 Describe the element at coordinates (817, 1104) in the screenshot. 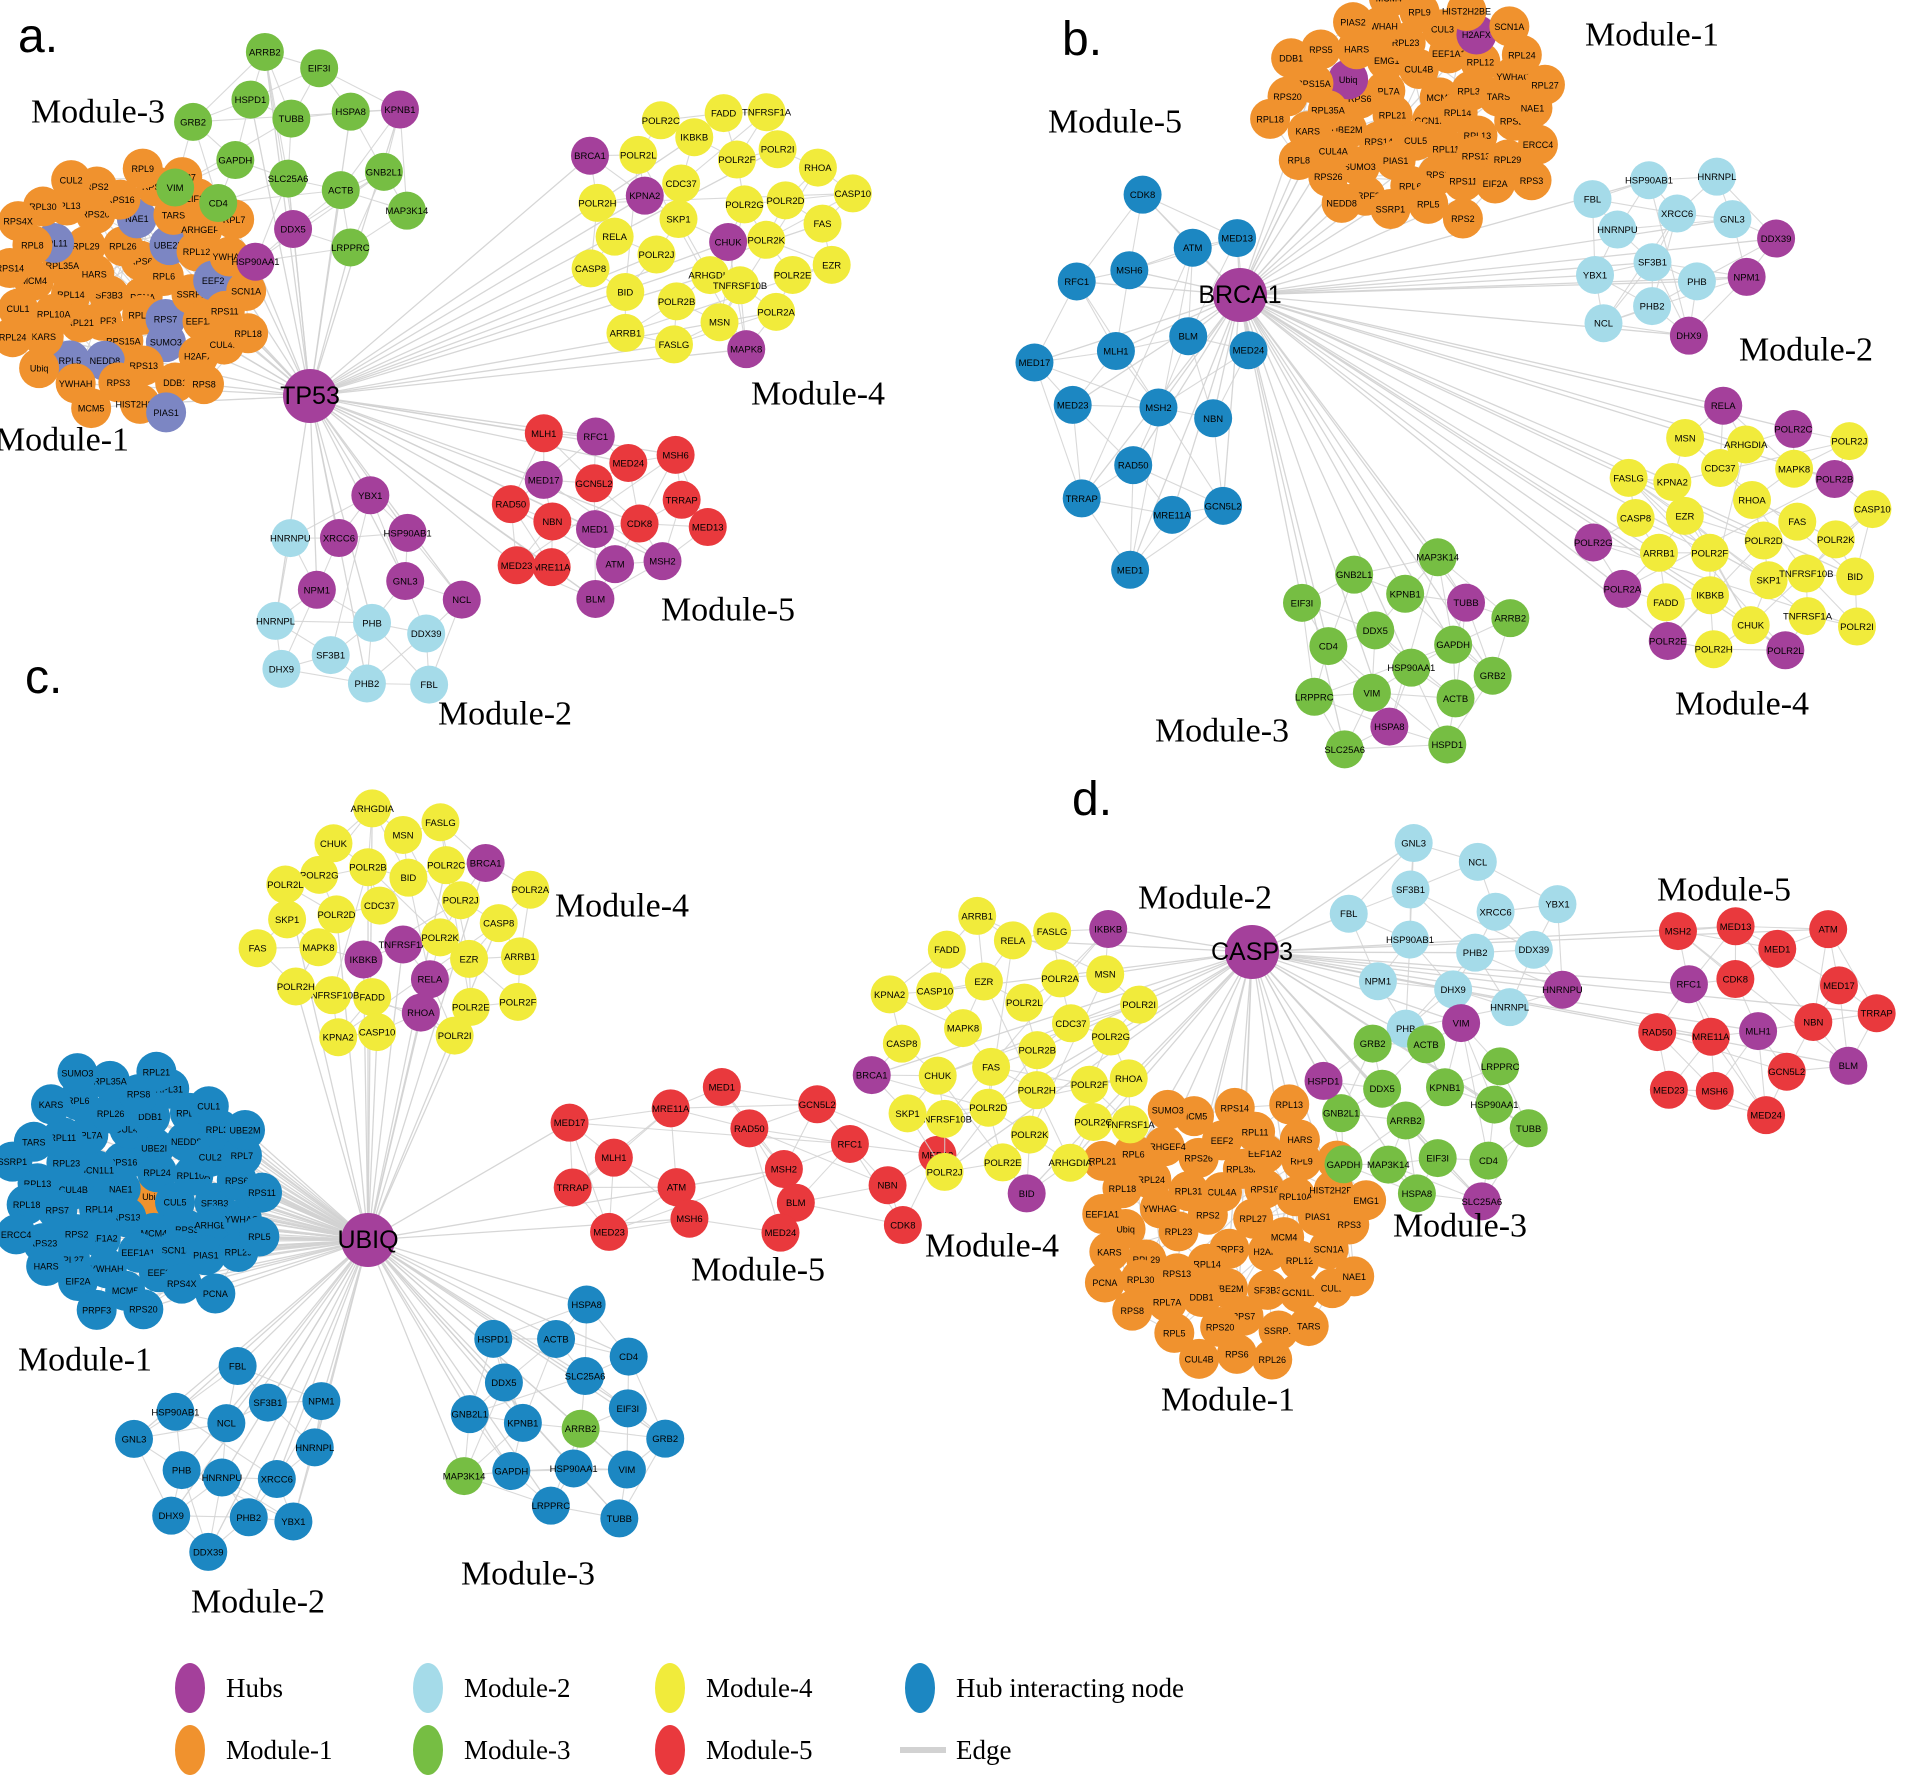

I see `node-gcn5l2` at that location.